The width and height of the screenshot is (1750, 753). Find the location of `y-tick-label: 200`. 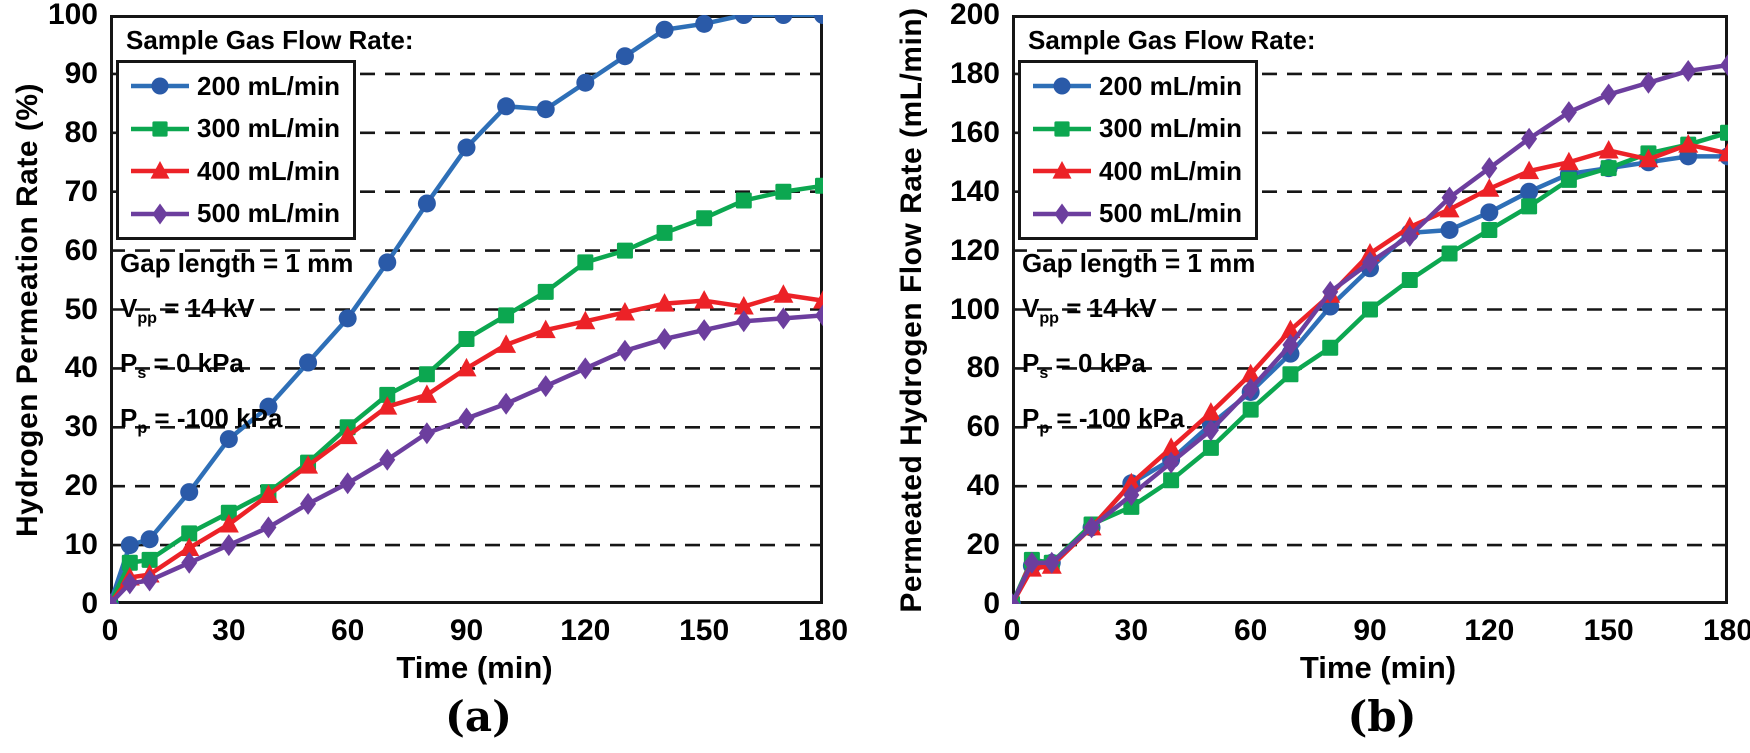

y-tick-label: 200 is located at coordinates (974, 15).